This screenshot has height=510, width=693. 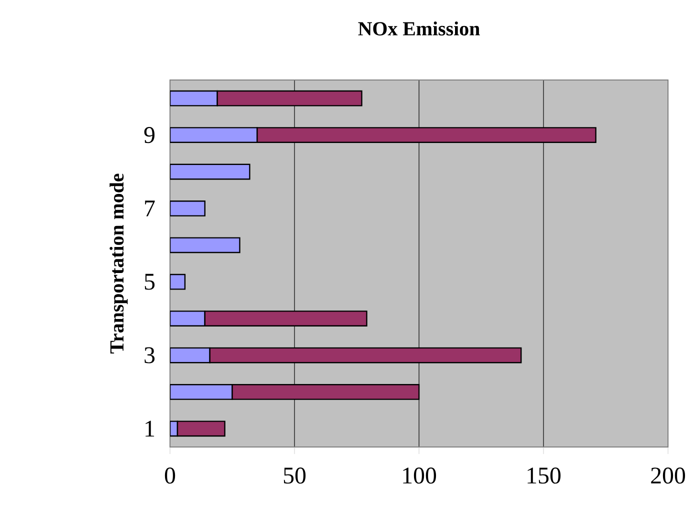 I want to click on y-tick-label: 9, so click(x=149, y=135).